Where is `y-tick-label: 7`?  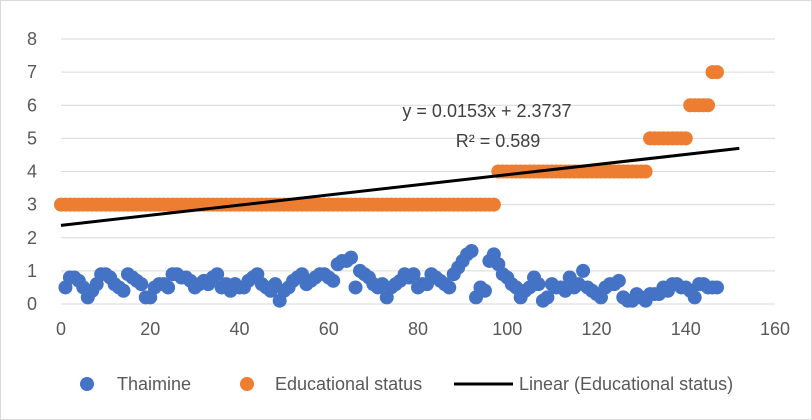
y-tick-label: 7 is located at coordinates (32, 72).